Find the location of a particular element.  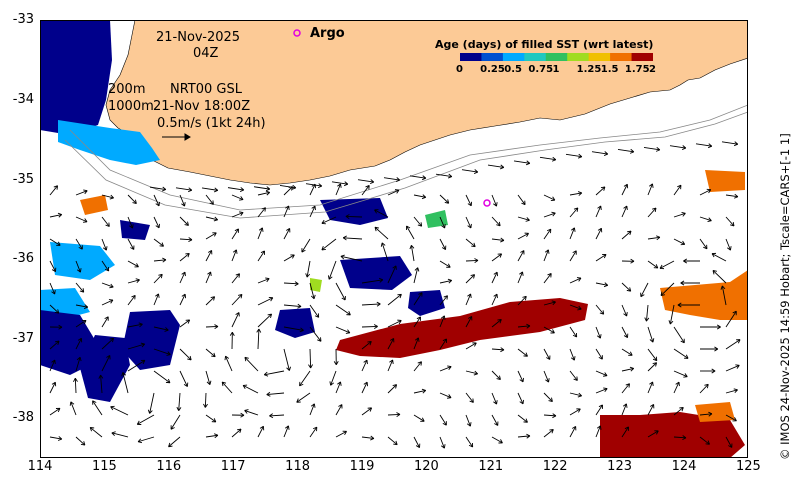

y-tick-label: -34 is located at coordinates (23, 99).